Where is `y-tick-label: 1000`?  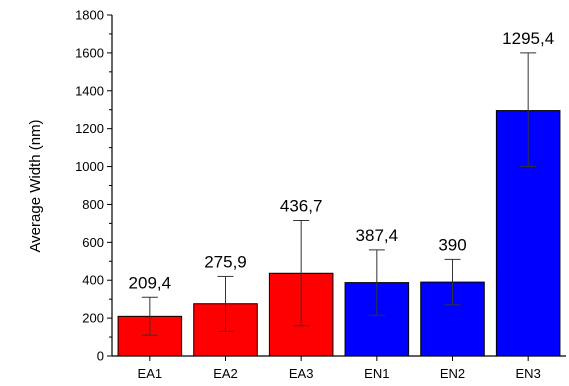 y-tick-label: 1000 is located at coordinates (89, 166).